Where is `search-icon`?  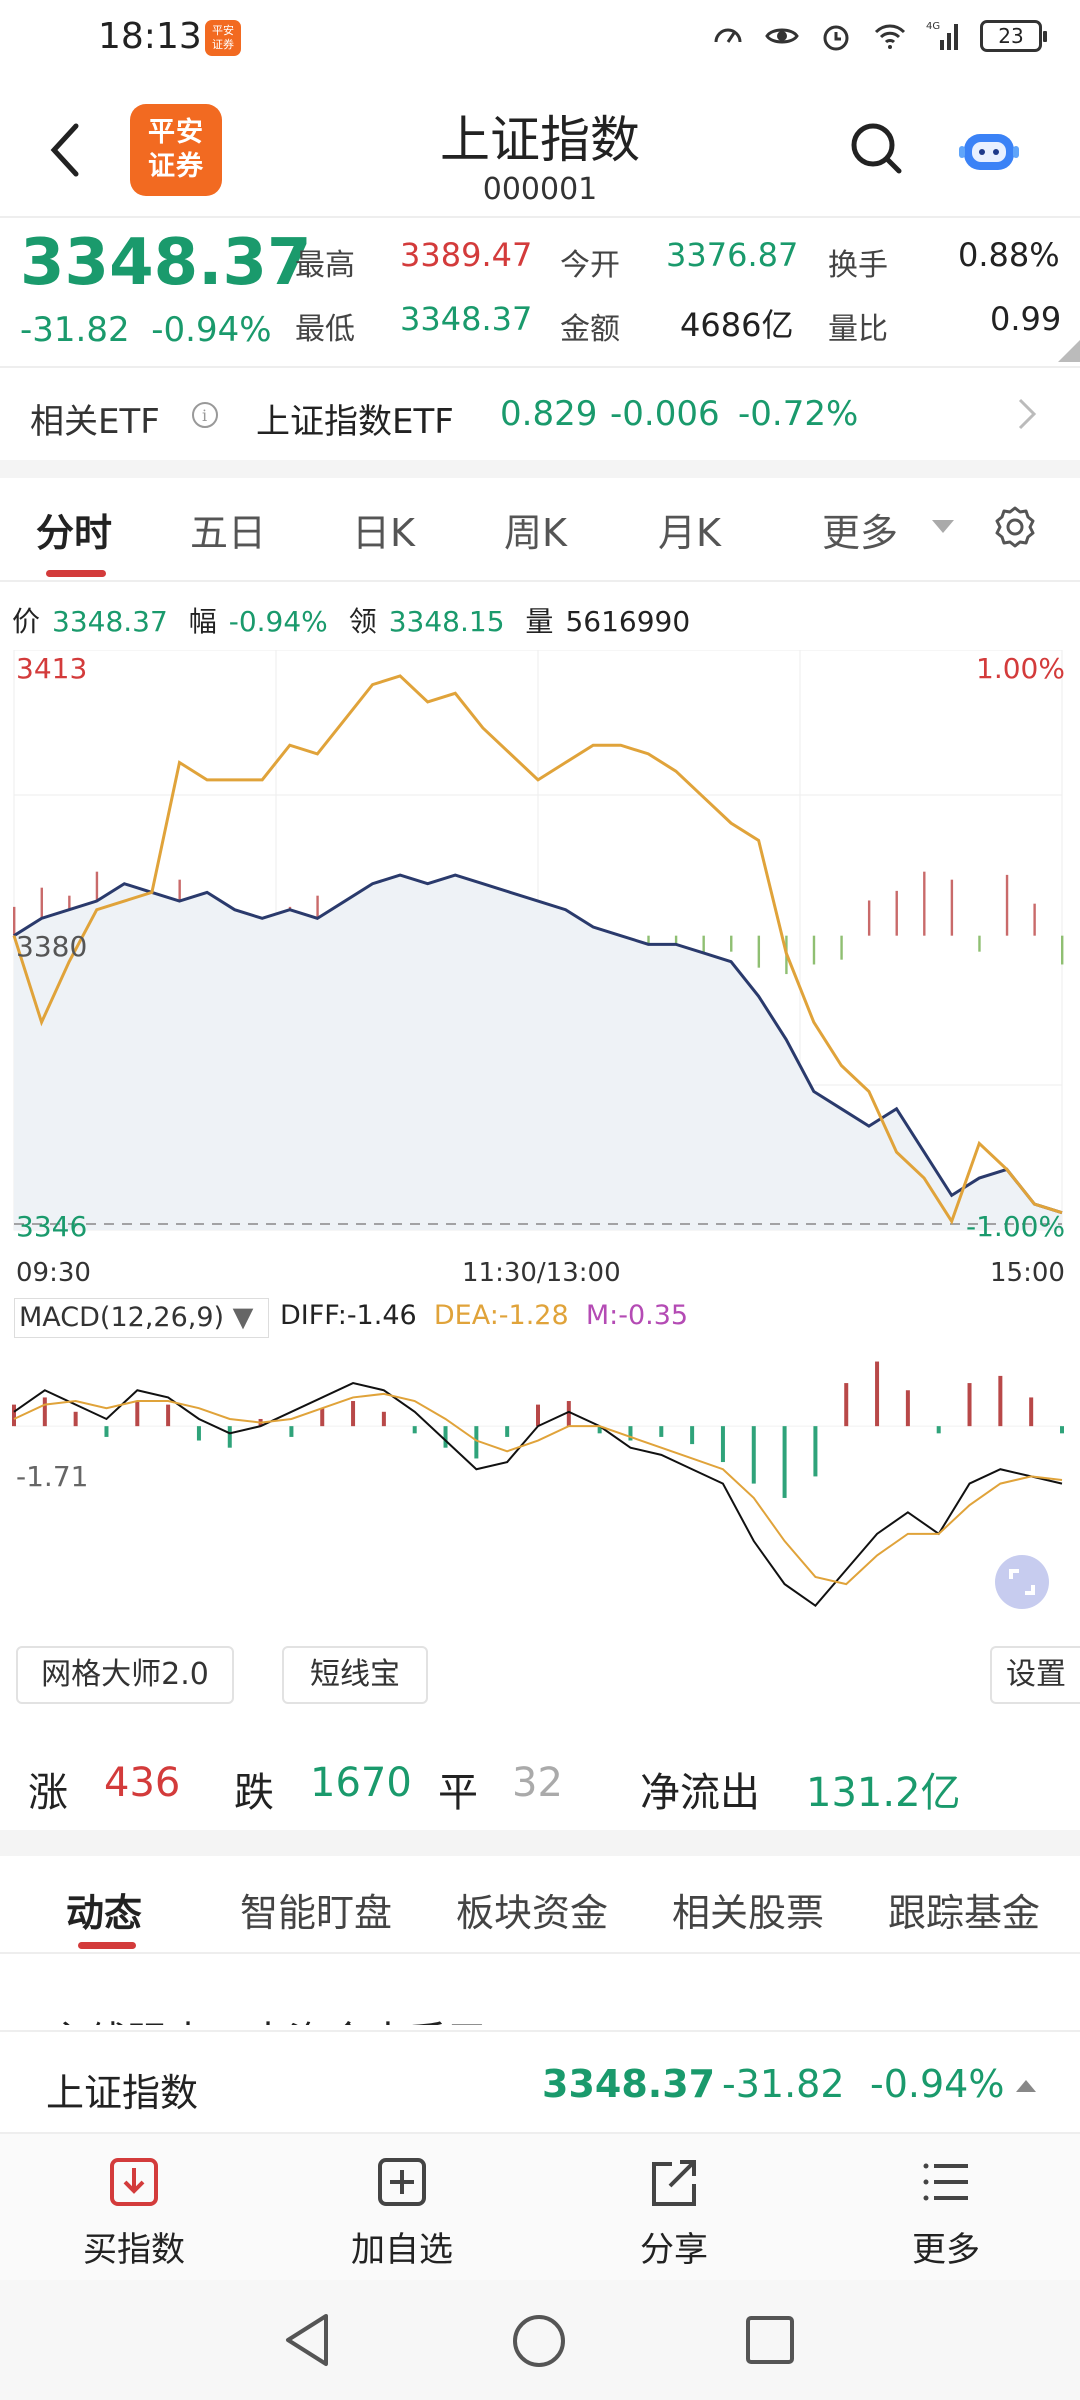 search-icon is located at coordinates (876, 148).